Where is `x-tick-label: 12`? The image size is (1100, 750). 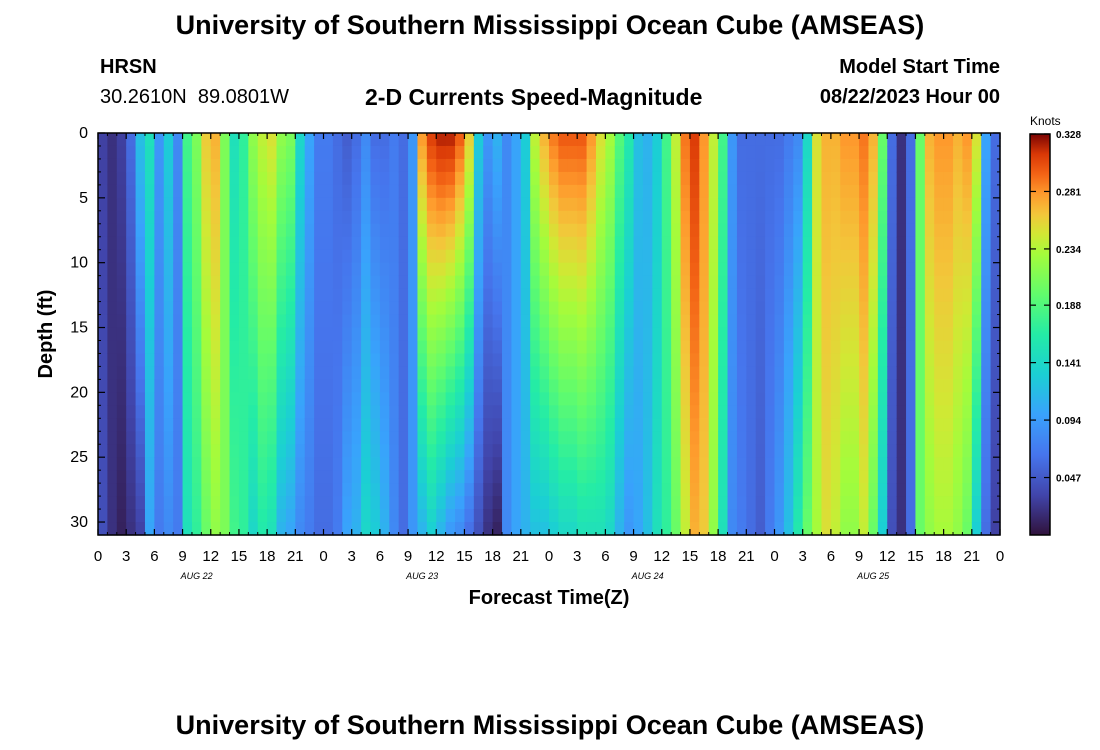
x-tick-label: 12 is located at coordinates (436, 556).